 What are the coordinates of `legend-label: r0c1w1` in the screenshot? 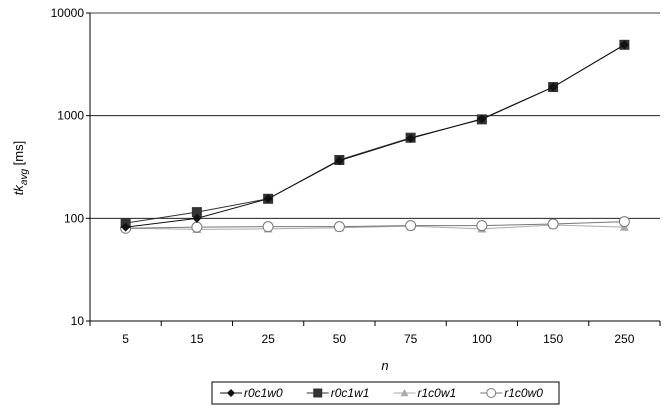 It's located at (350, 393).